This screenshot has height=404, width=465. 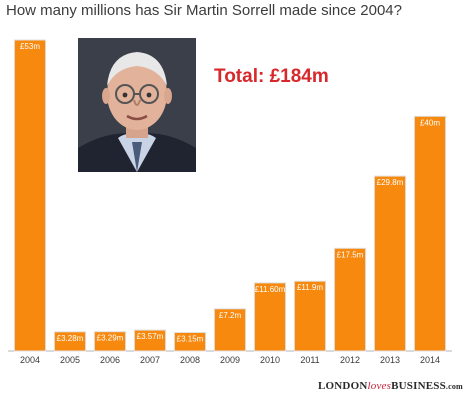 What do you see at coordinates (379, 386) in the screenshot?
I see `brand-part-loves: loves` at bounding box center [379, 386].